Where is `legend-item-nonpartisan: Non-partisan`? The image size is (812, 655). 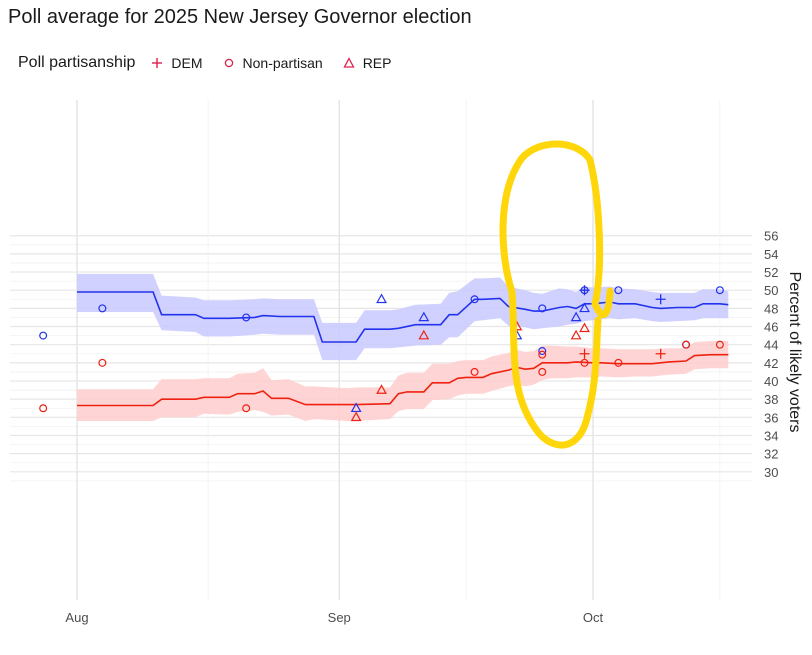 legend-item-nonpartisan: Non-partisan is located at coordinates (272, 63).